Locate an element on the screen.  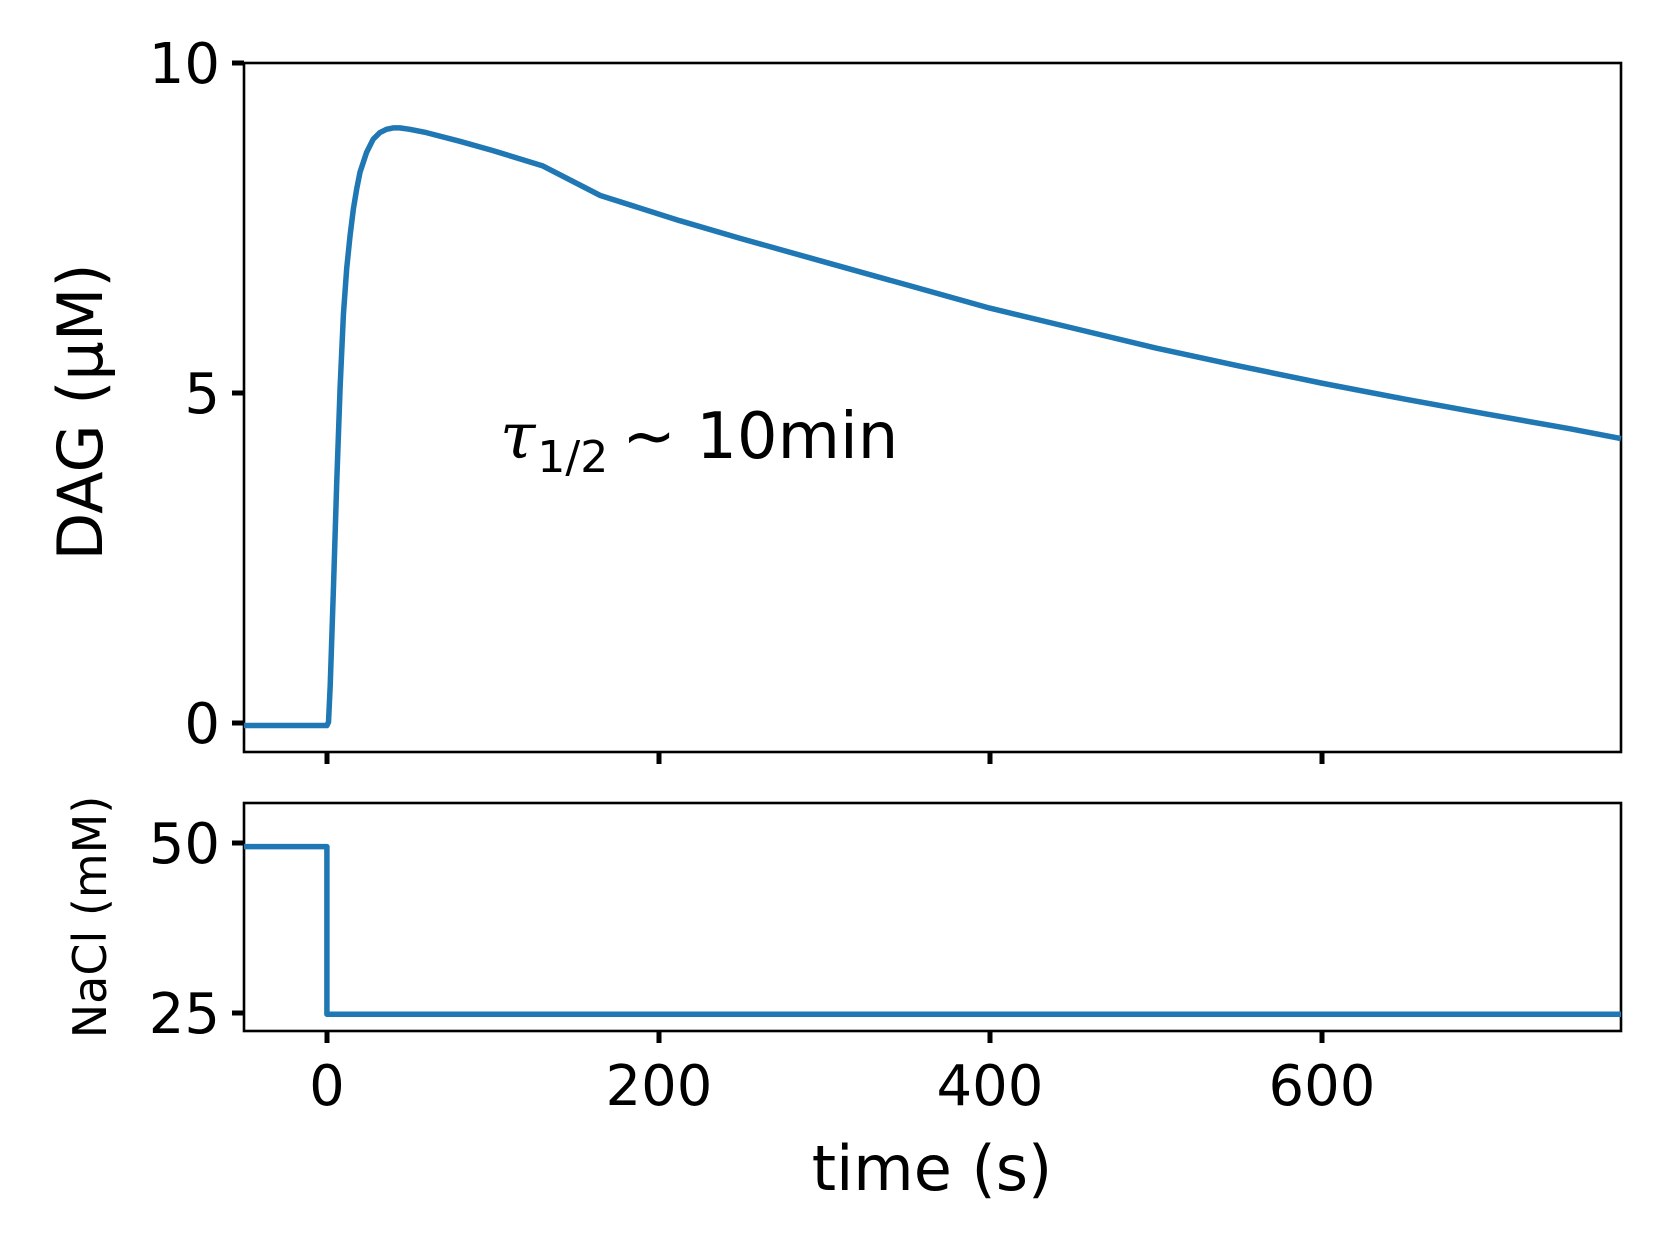
nacl-x-ticks: 0 200 400 600 is located at coordinates (842, 1075).